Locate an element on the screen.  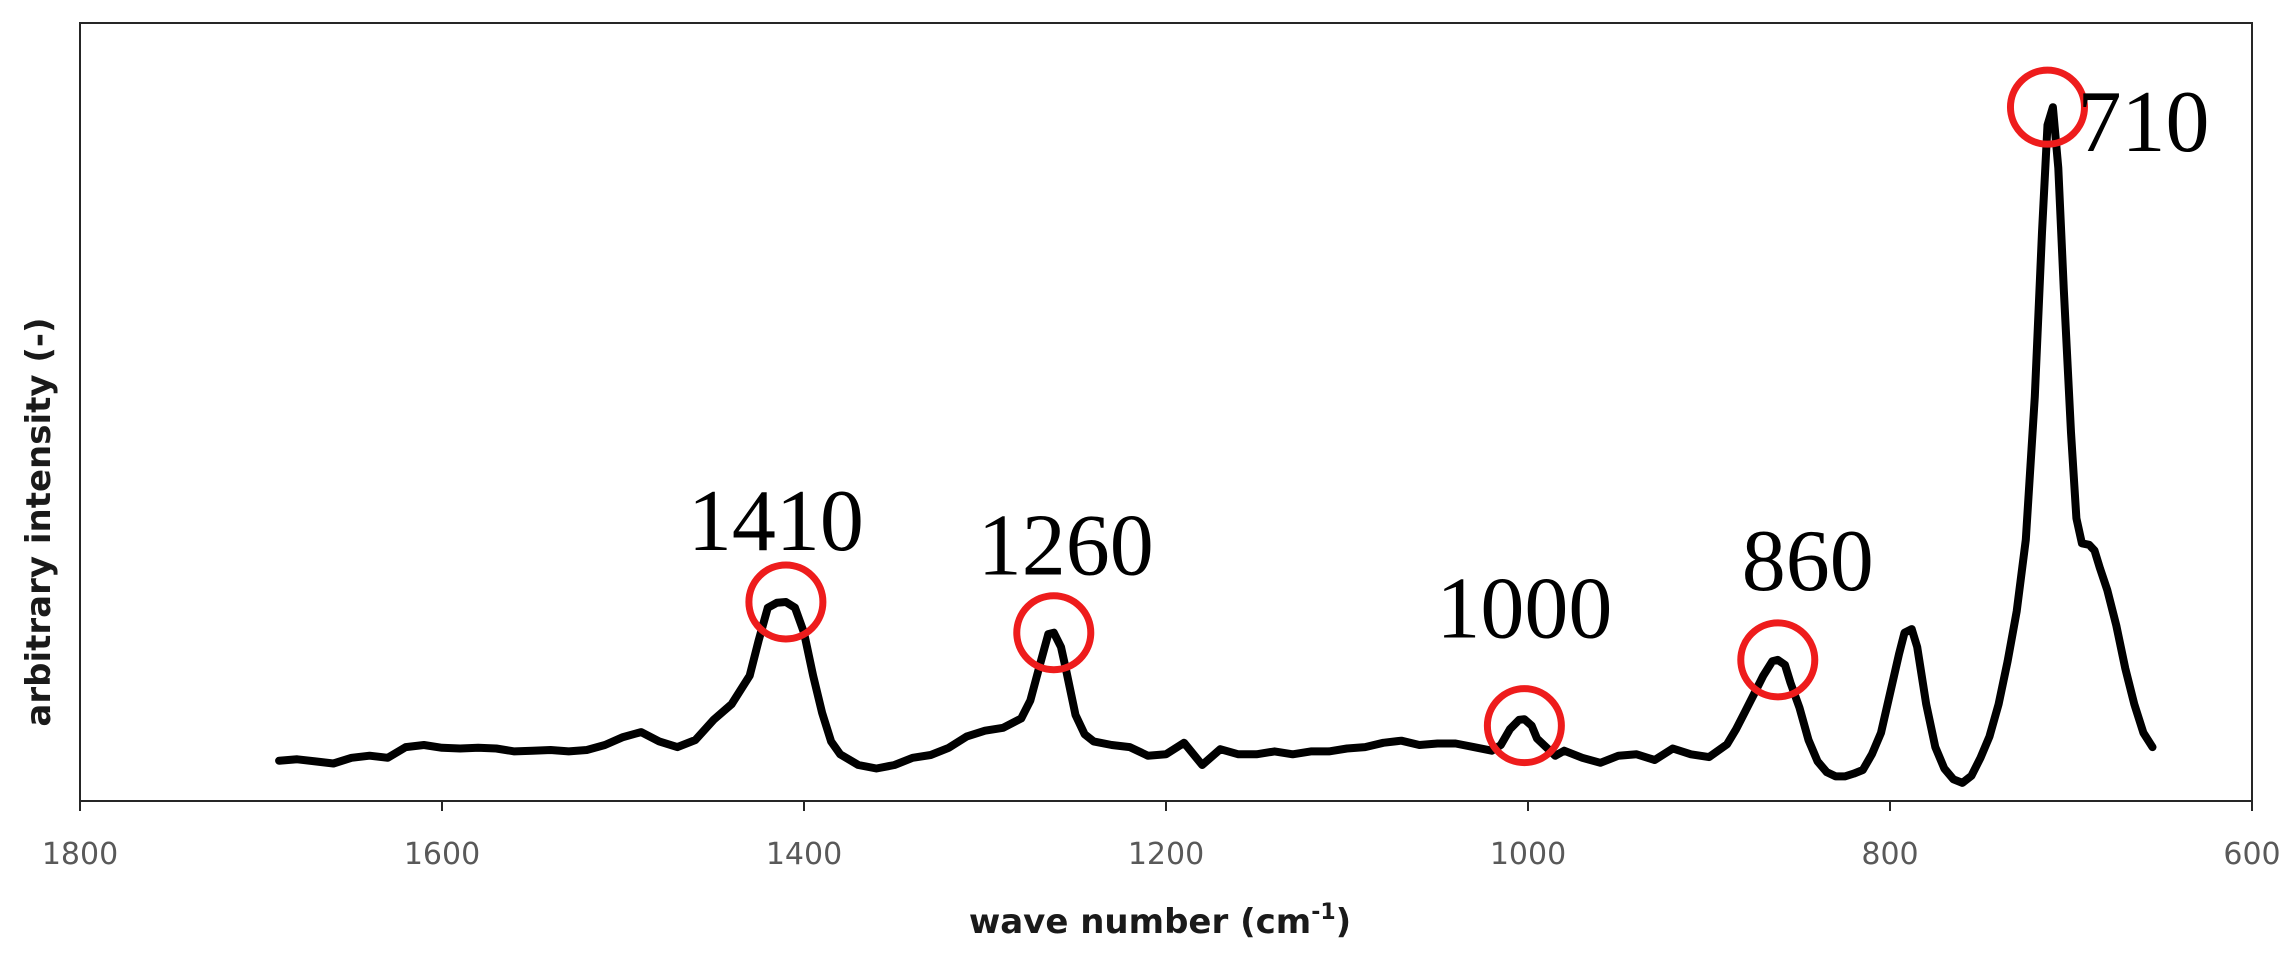
x-axis-title-suffix: ) is located at coordinates (1344, 922).